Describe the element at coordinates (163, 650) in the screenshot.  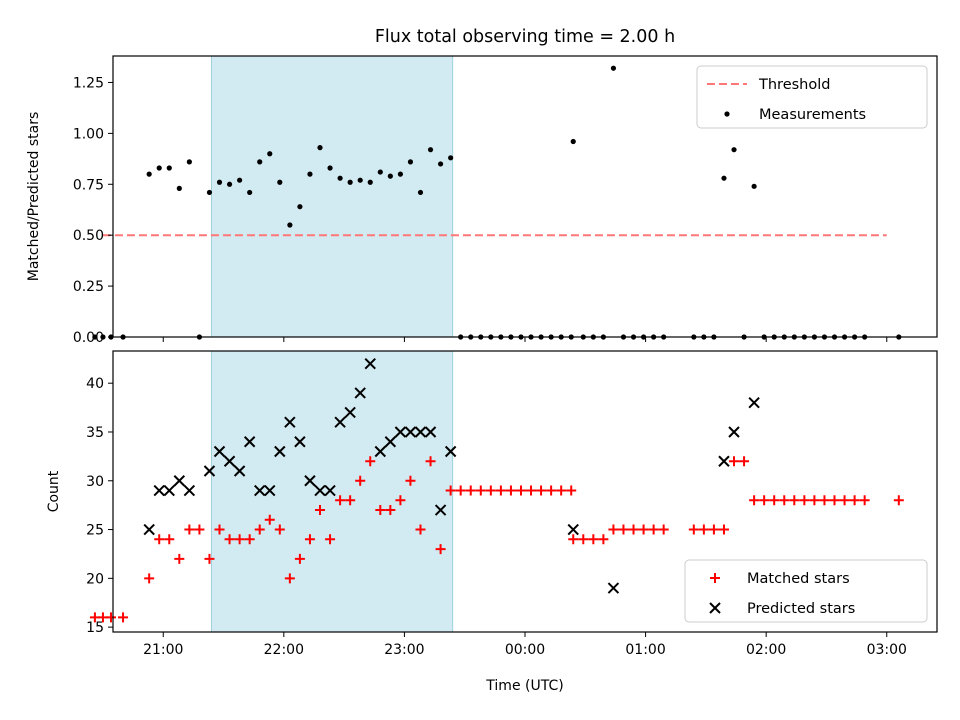
I see `x-tick-label: 21:00` at that location.